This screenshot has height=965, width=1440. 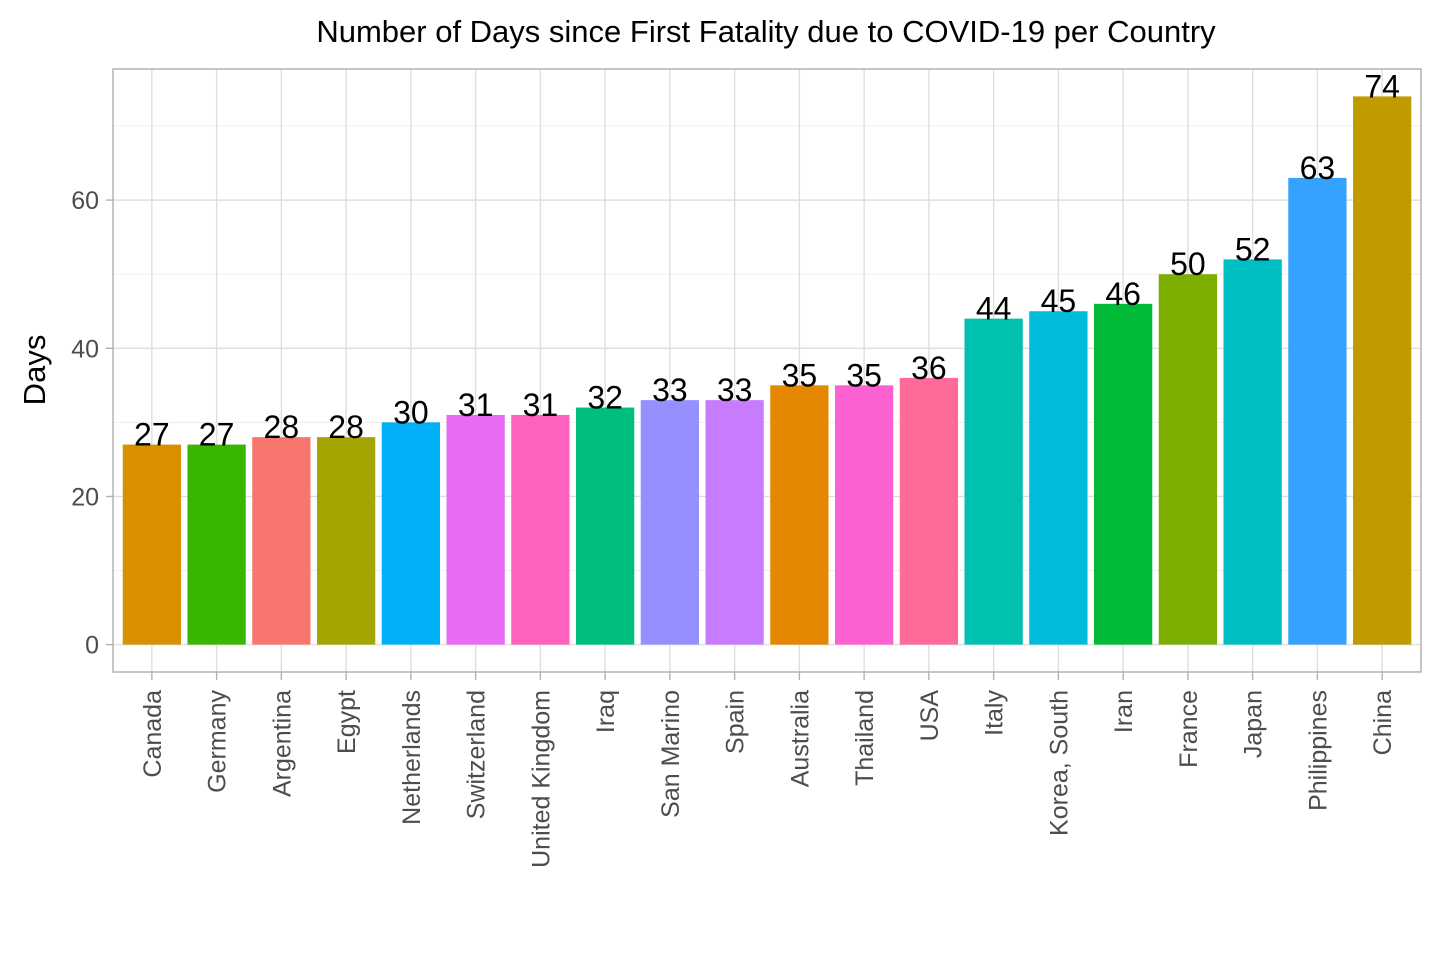 What do you see at coordinates (865, 738) in the screenshot?
I see `x-tick-label: Thailand` at bounding box center [865, 738].